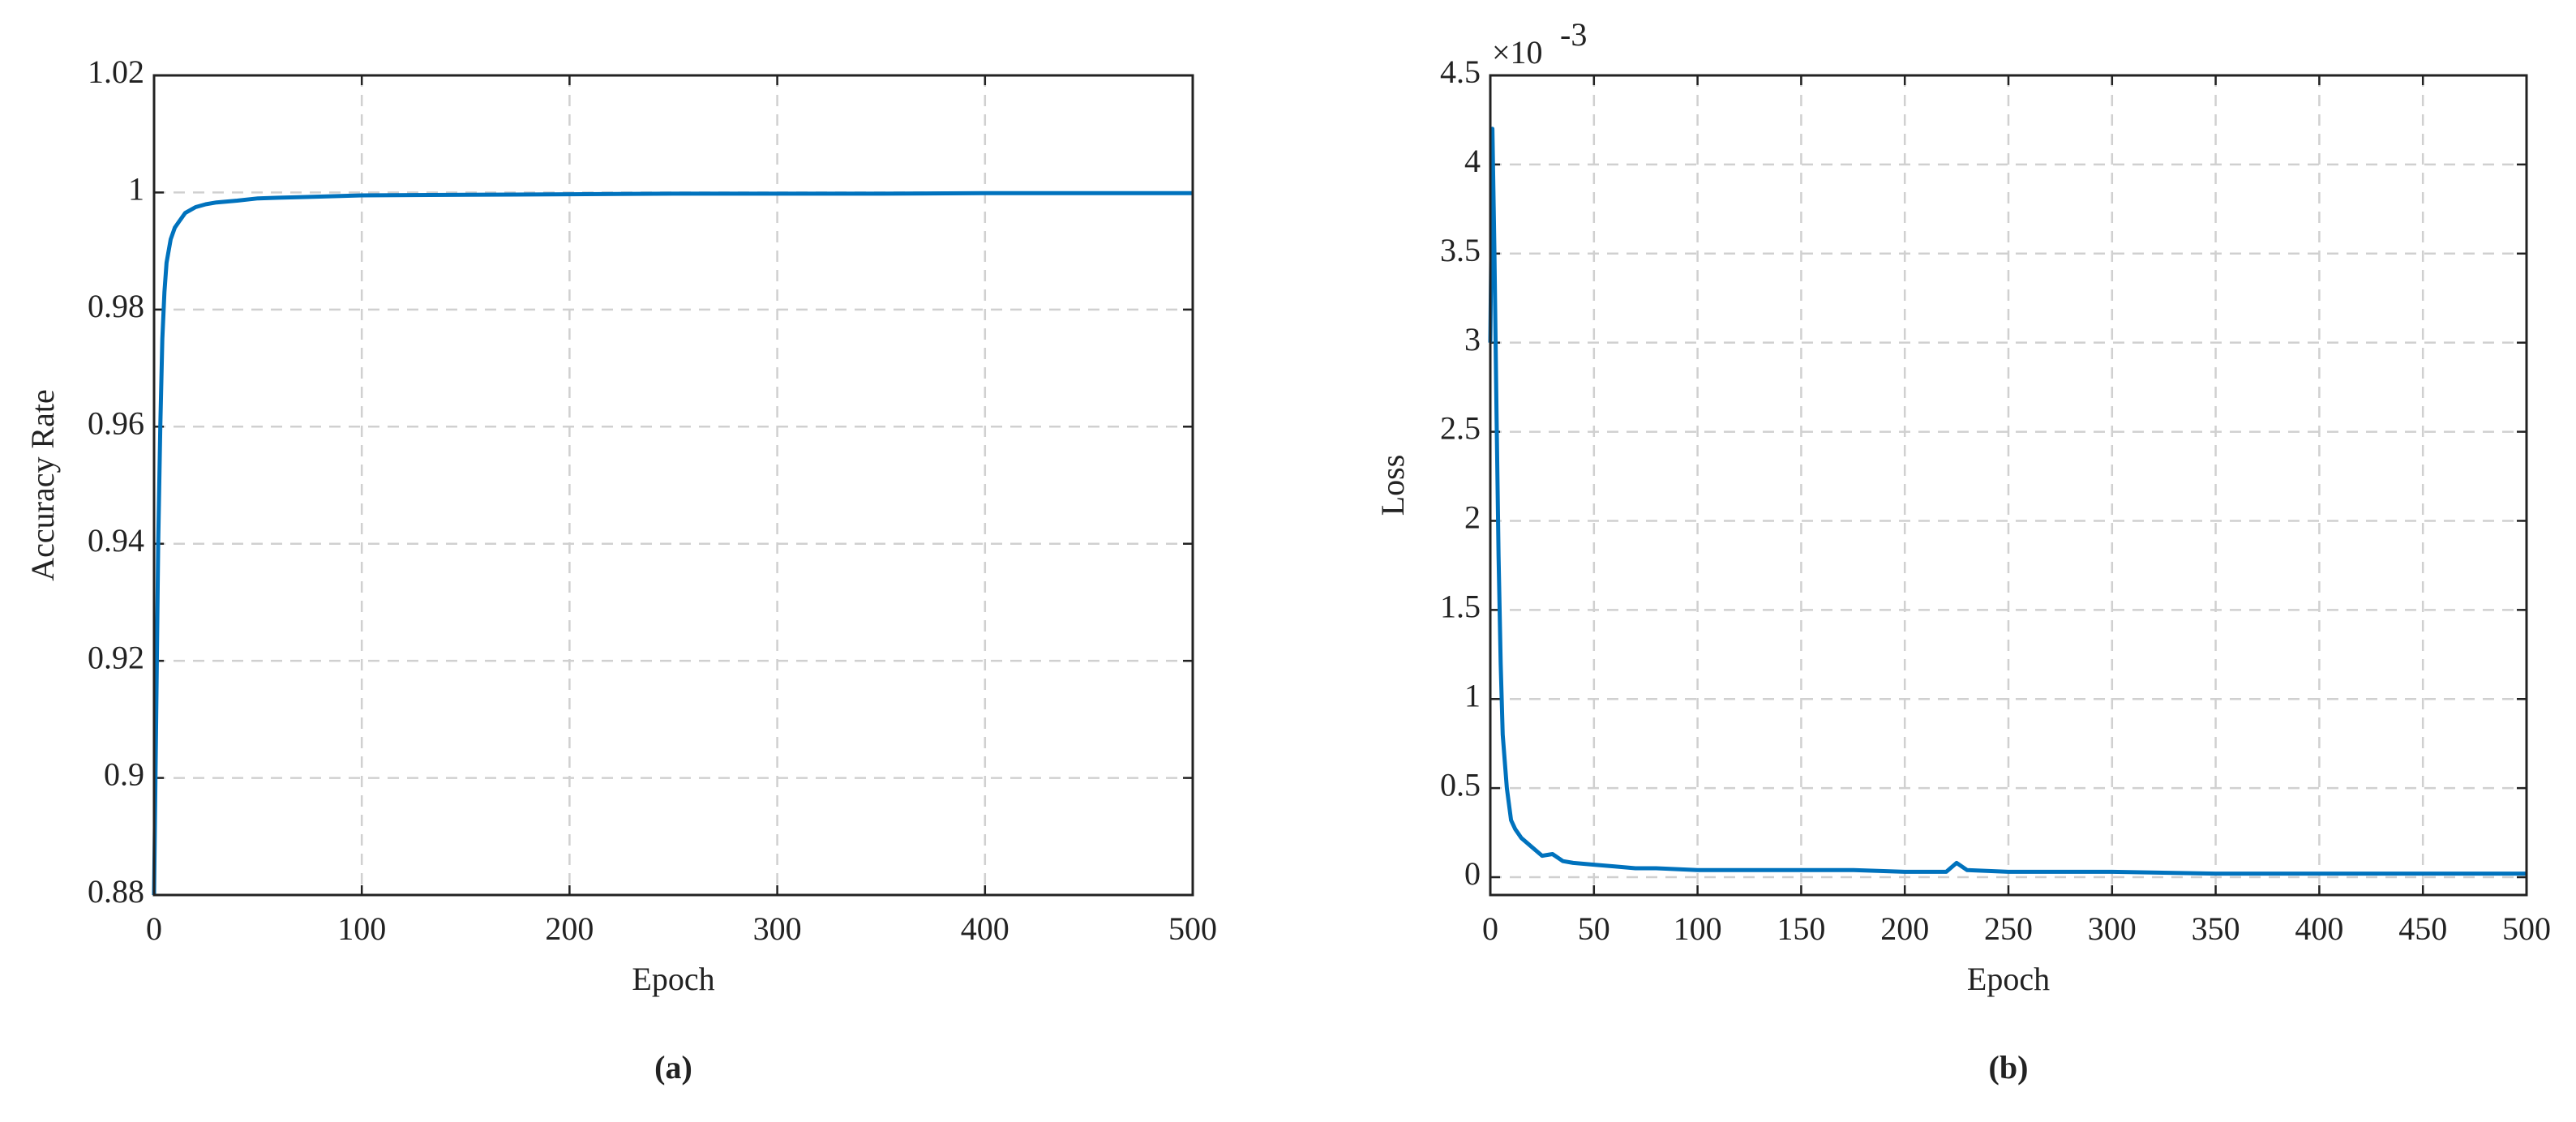 The image size is (2576, 1122). Describe the element at coordinates (673, 1067) in the screenshot. I see `caption: (a)` at that location.